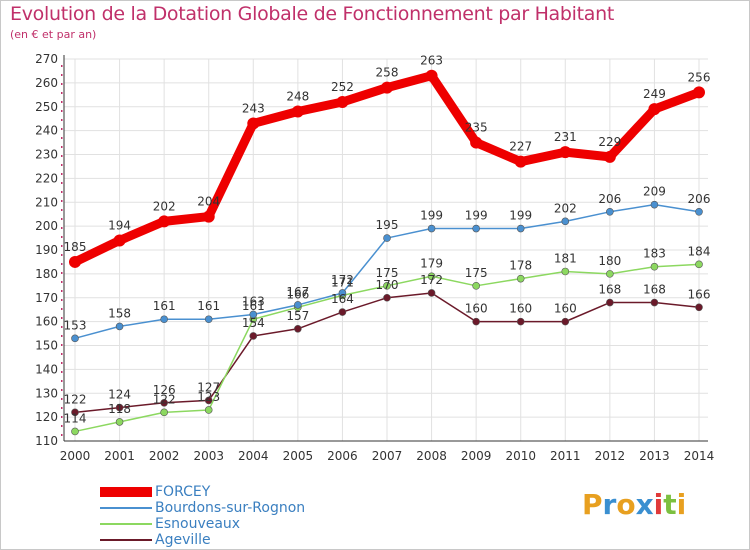 This screenshot has width=750, height=550. What do you see at coordinates (126, 524) in the screenshot?
I see `legend-swatch-esnouveaux` at bounding box center [126, 524].